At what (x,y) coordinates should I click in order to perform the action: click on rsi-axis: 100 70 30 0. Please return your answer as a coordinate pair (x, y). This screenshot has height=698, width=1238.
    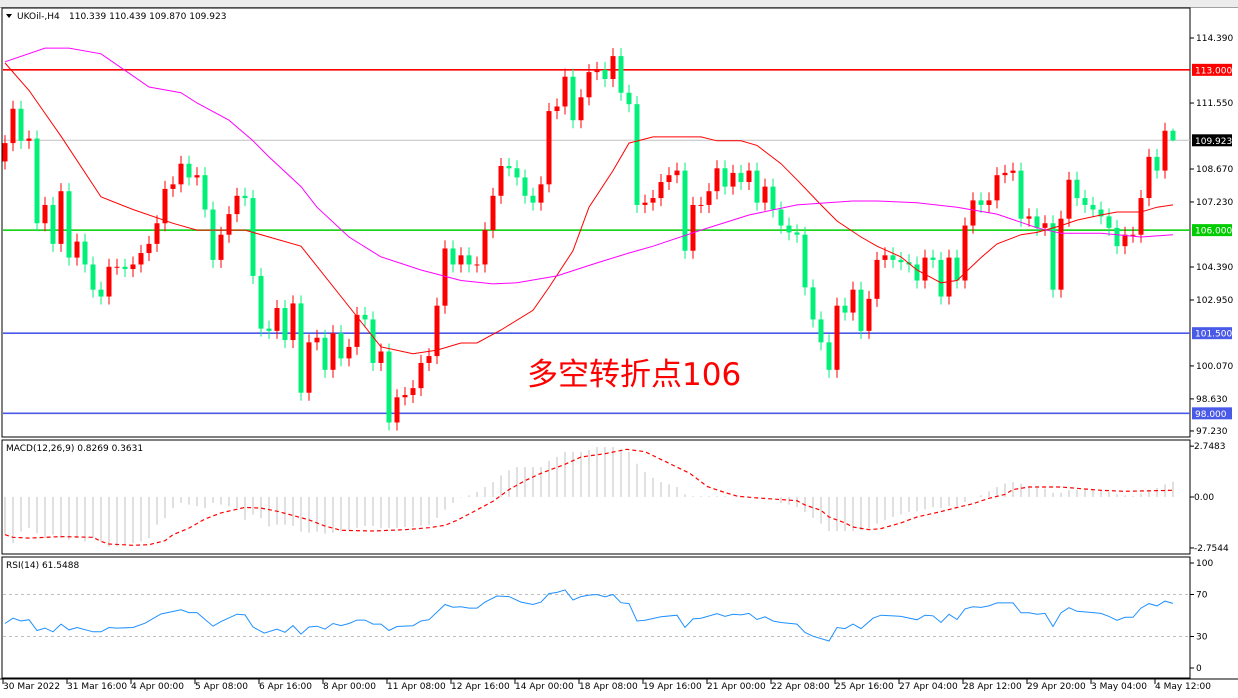
    Looking at the image, I should click on (1201, 616).